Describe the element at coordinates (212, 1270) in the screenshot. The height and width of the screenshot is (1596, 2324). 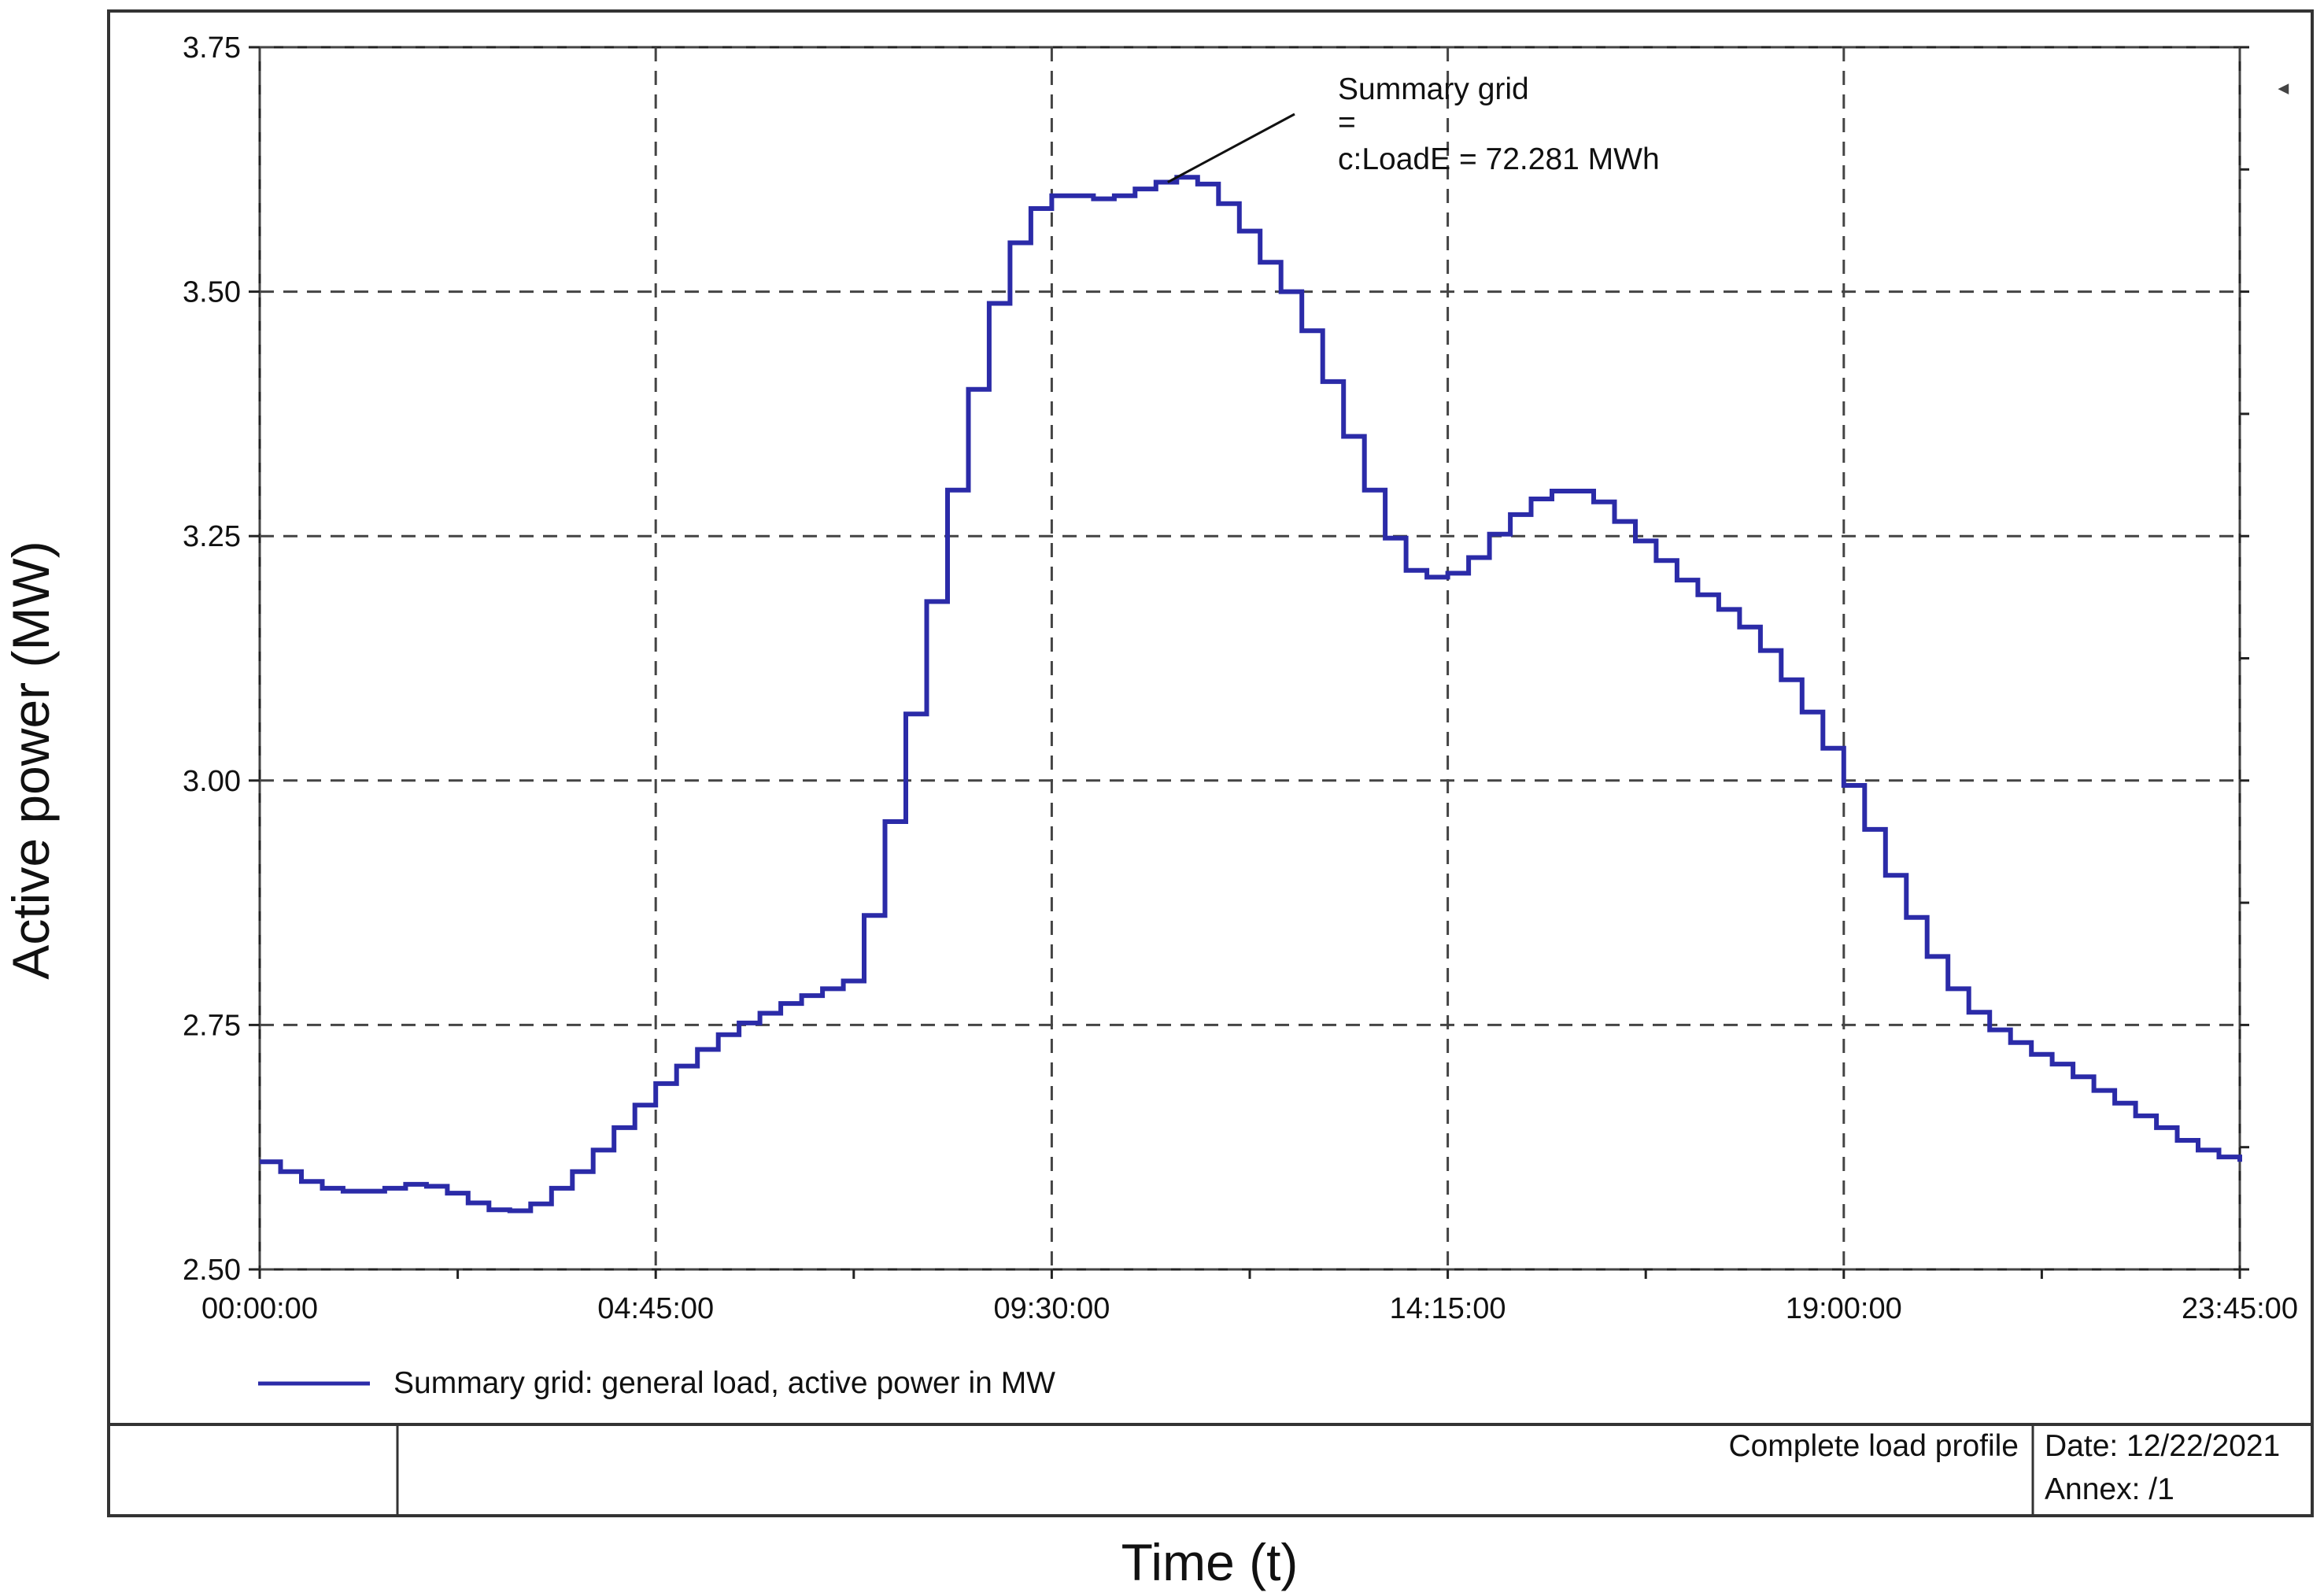
I see `y-tick-label: 2.50` at that location.